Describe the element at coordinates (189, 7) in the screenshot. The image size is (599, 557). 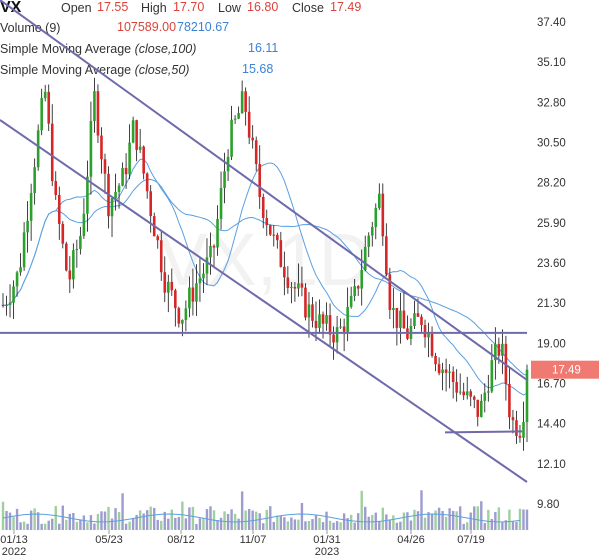
I see `high-value: 17.70` at that location.